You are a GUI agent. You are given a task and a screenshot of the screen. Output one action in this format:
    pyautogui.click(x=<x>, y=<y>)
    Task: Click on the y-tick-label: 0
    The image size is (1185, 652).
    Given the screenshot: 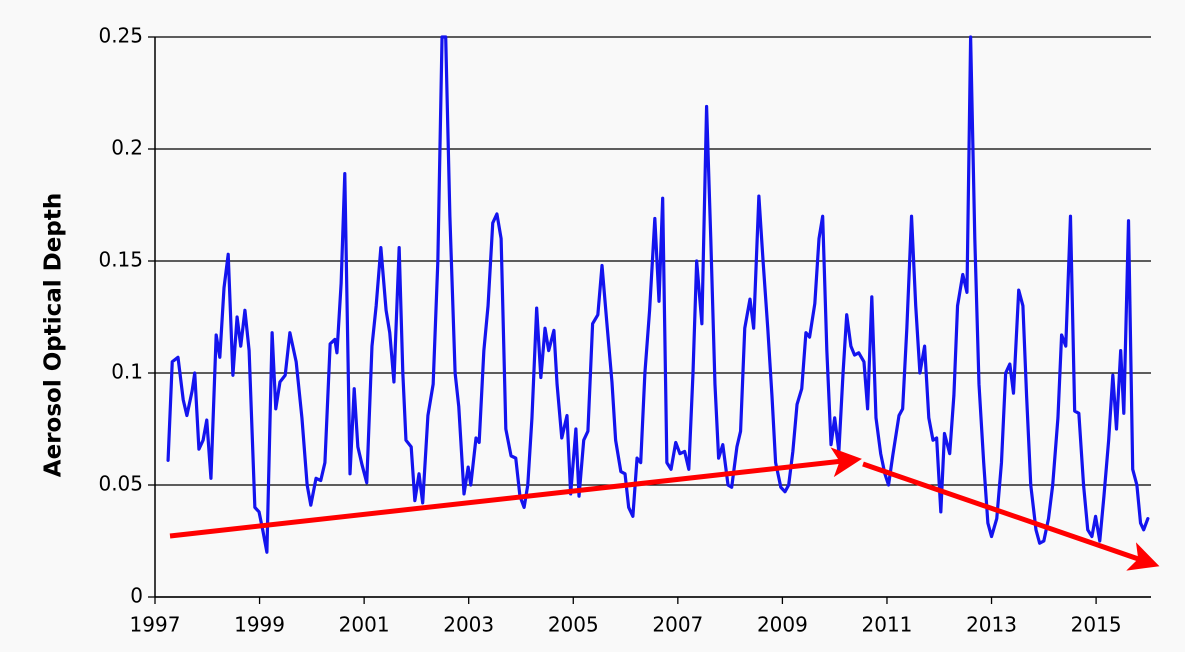 What is the action you would take?
    pyautogui.click(x=136, y=596)
    